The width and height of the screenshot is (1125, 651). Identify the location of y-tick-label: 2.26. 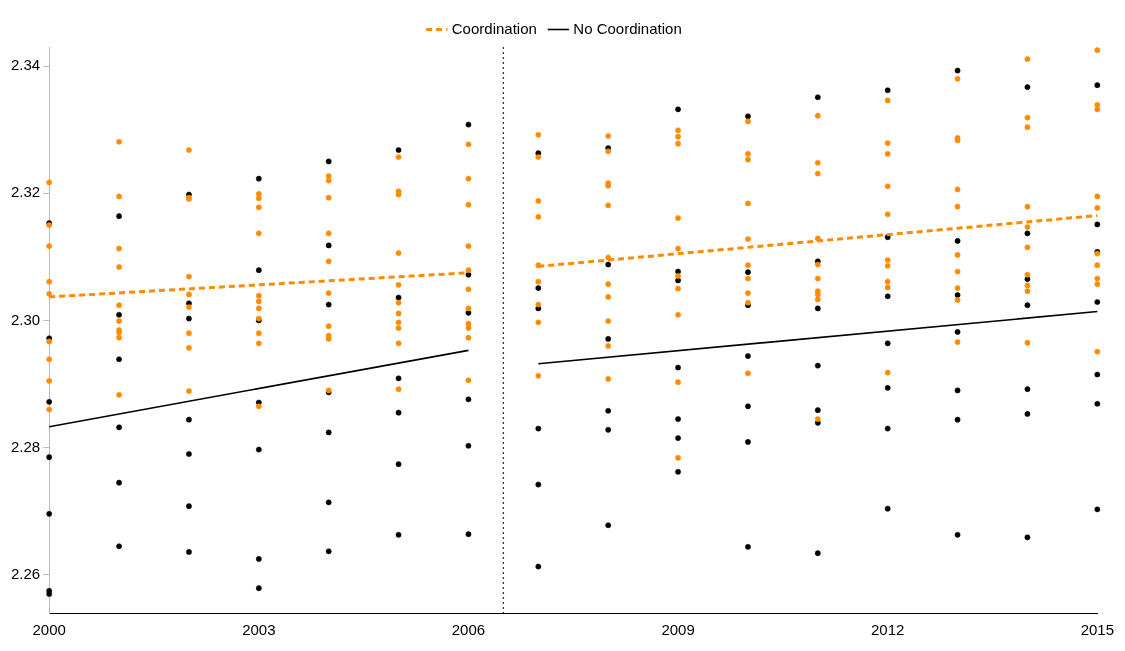
(25, 573).